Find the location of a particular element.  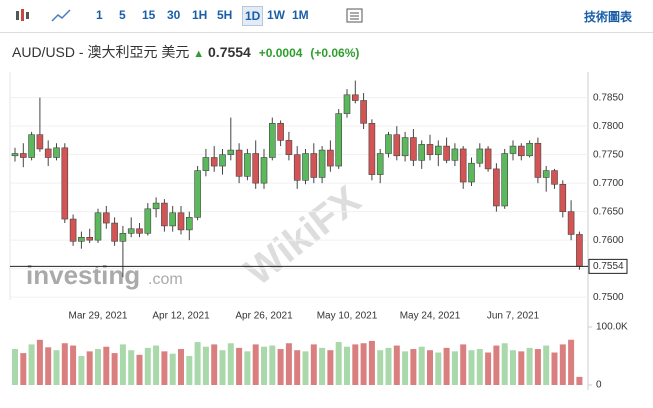

chart-type-icons is located at coordinates (44, 16).